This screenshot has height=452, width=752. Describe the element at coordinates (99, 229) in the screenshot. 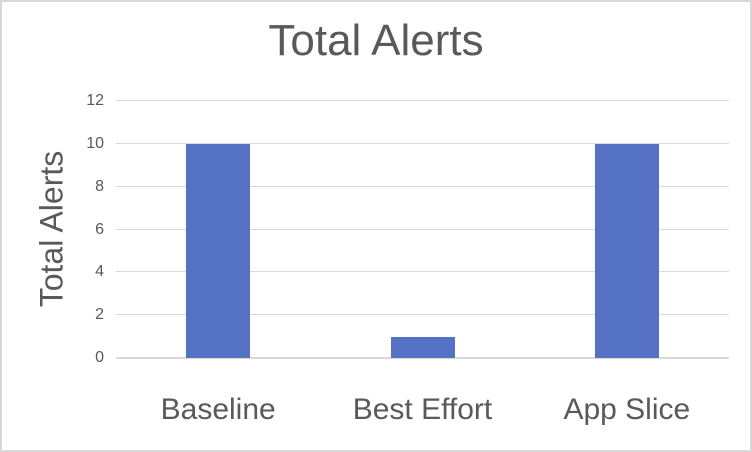

I see `y-tick-label-6: 6` at that location.